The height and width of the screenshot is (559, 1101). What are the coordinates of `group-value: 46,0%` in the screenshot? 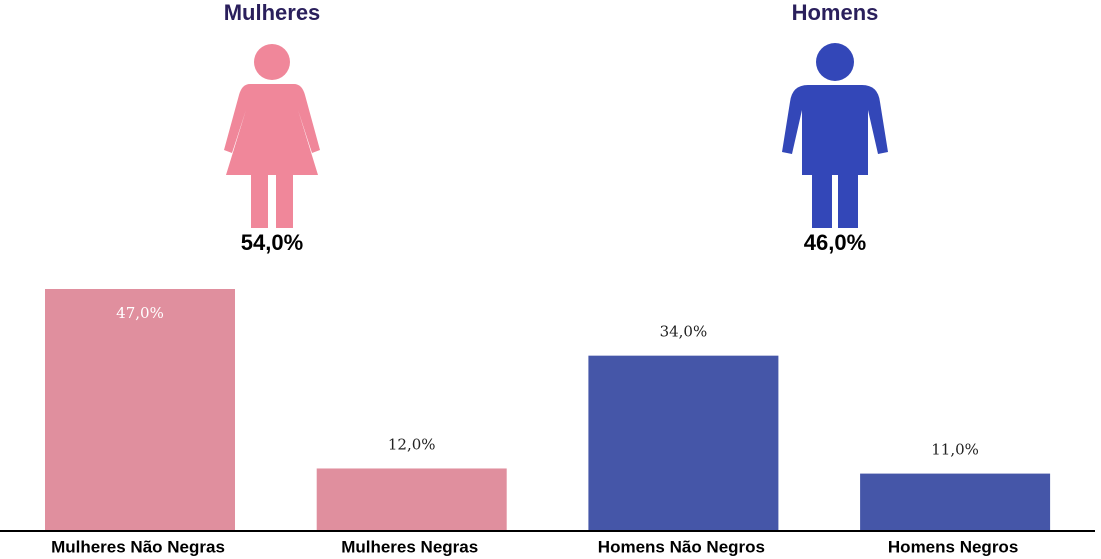 It's located at (835, 242).